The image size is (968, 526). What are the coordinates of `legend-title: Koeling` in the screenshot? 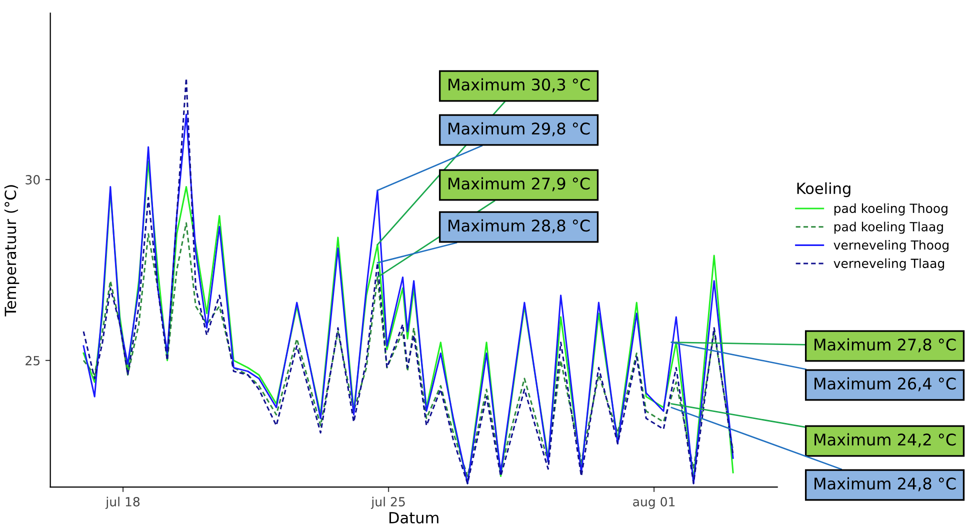 It's located at (823, 190).